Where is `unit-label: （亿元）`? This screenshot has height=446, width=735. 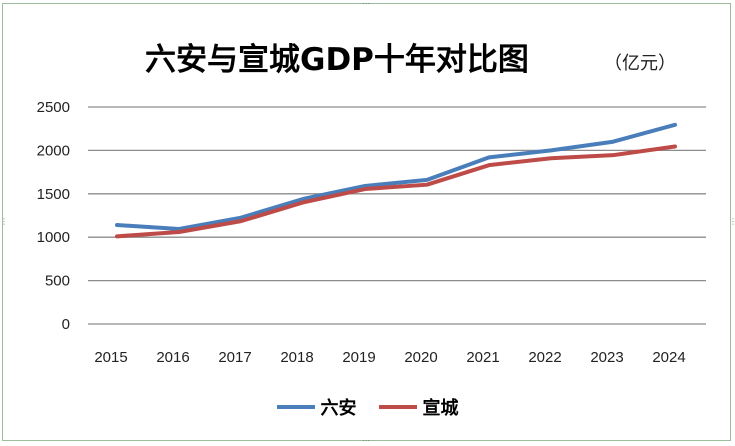
unit-label: （亿元） is located at coordinates (640, 63).